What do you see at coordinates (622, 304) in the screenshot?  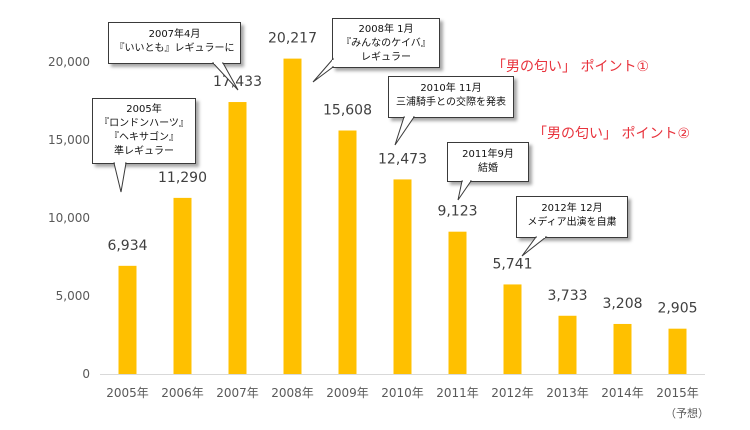 I see `data-label: 3,208` at bounding box center [622, 304].